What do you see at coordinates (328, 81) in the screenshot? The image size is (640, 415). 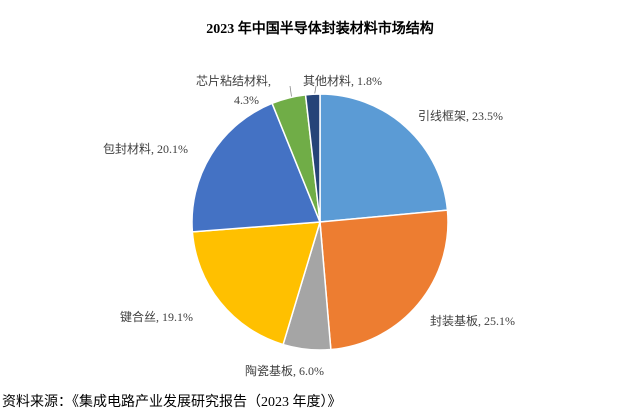 I see `category-label: 其他材料,` at bounding box center [328, 81].